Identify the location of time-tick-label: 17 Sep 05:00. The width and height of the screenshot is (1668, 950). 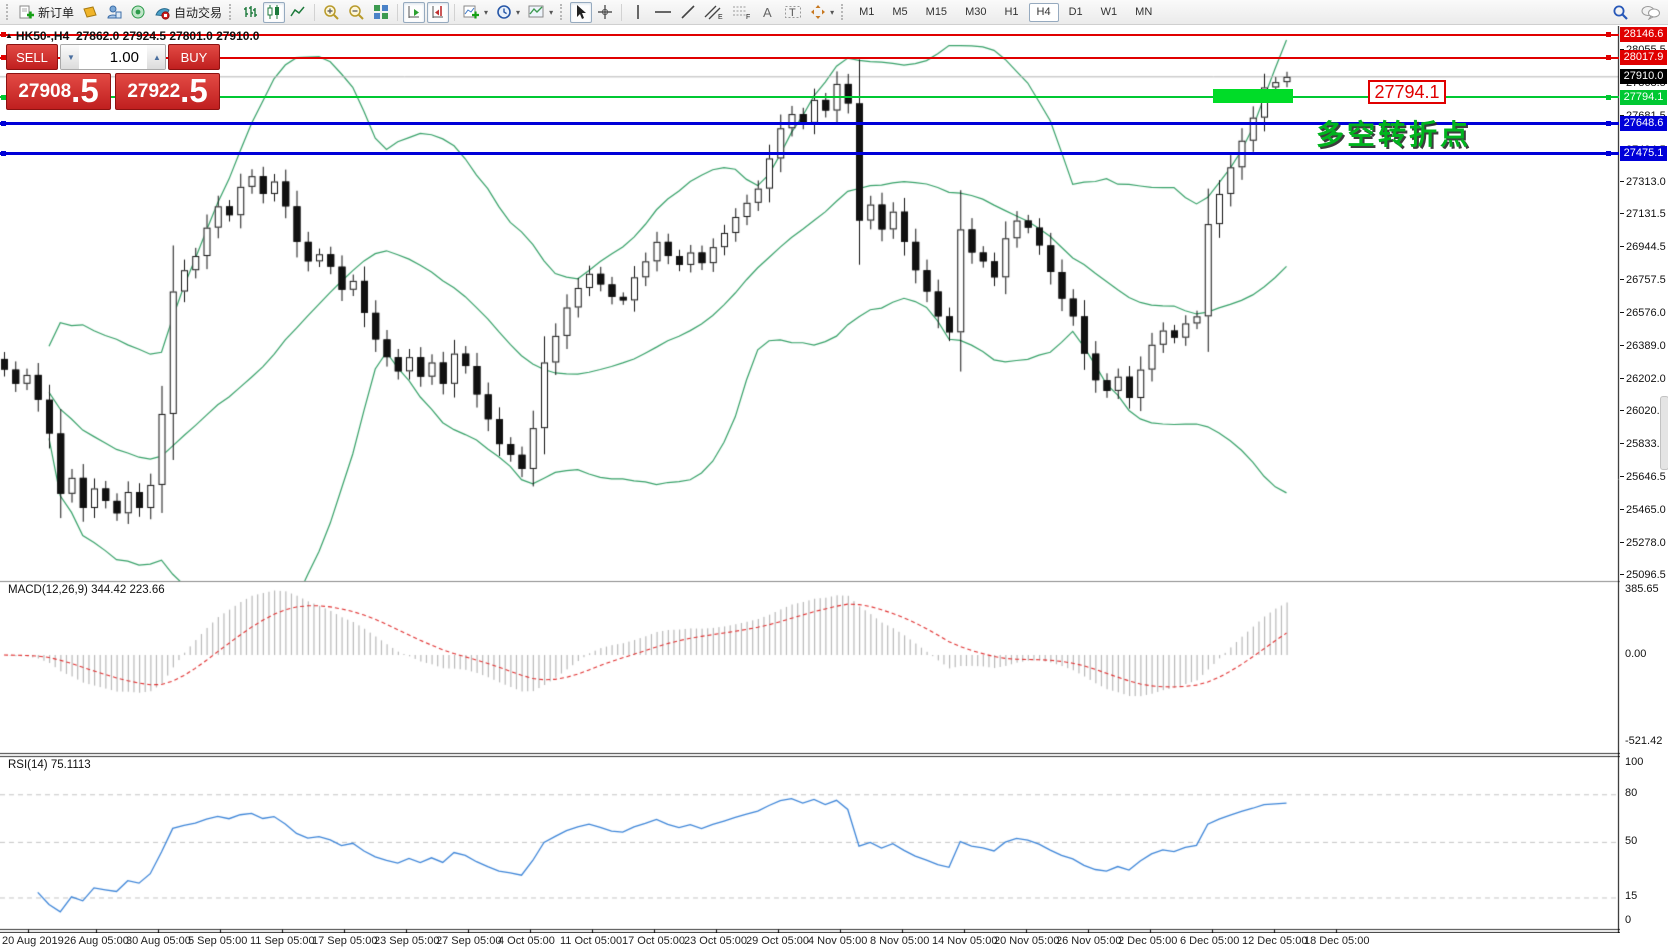
(345, 941).